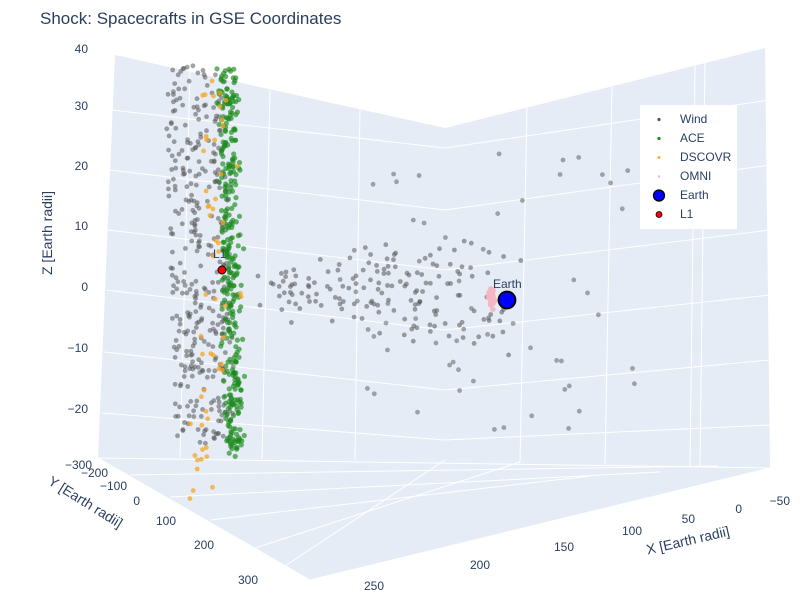 Image resolution: width=800 pixels, height=600 pixels. What do you see at coordinates (367, 278) in the screenshot?
I see `special-markers: Earth L1` at bounding box center [367, 278].